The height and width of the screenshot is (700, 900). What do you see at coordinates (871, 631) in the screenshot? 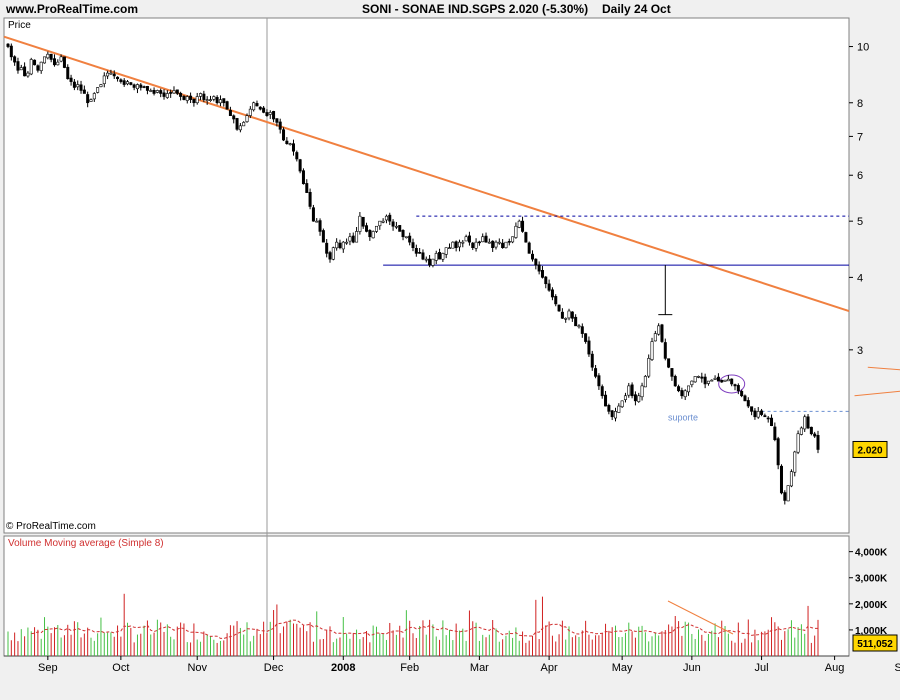
I see `volume-tick-label: 1,000K` at bounding box center [871, 631].